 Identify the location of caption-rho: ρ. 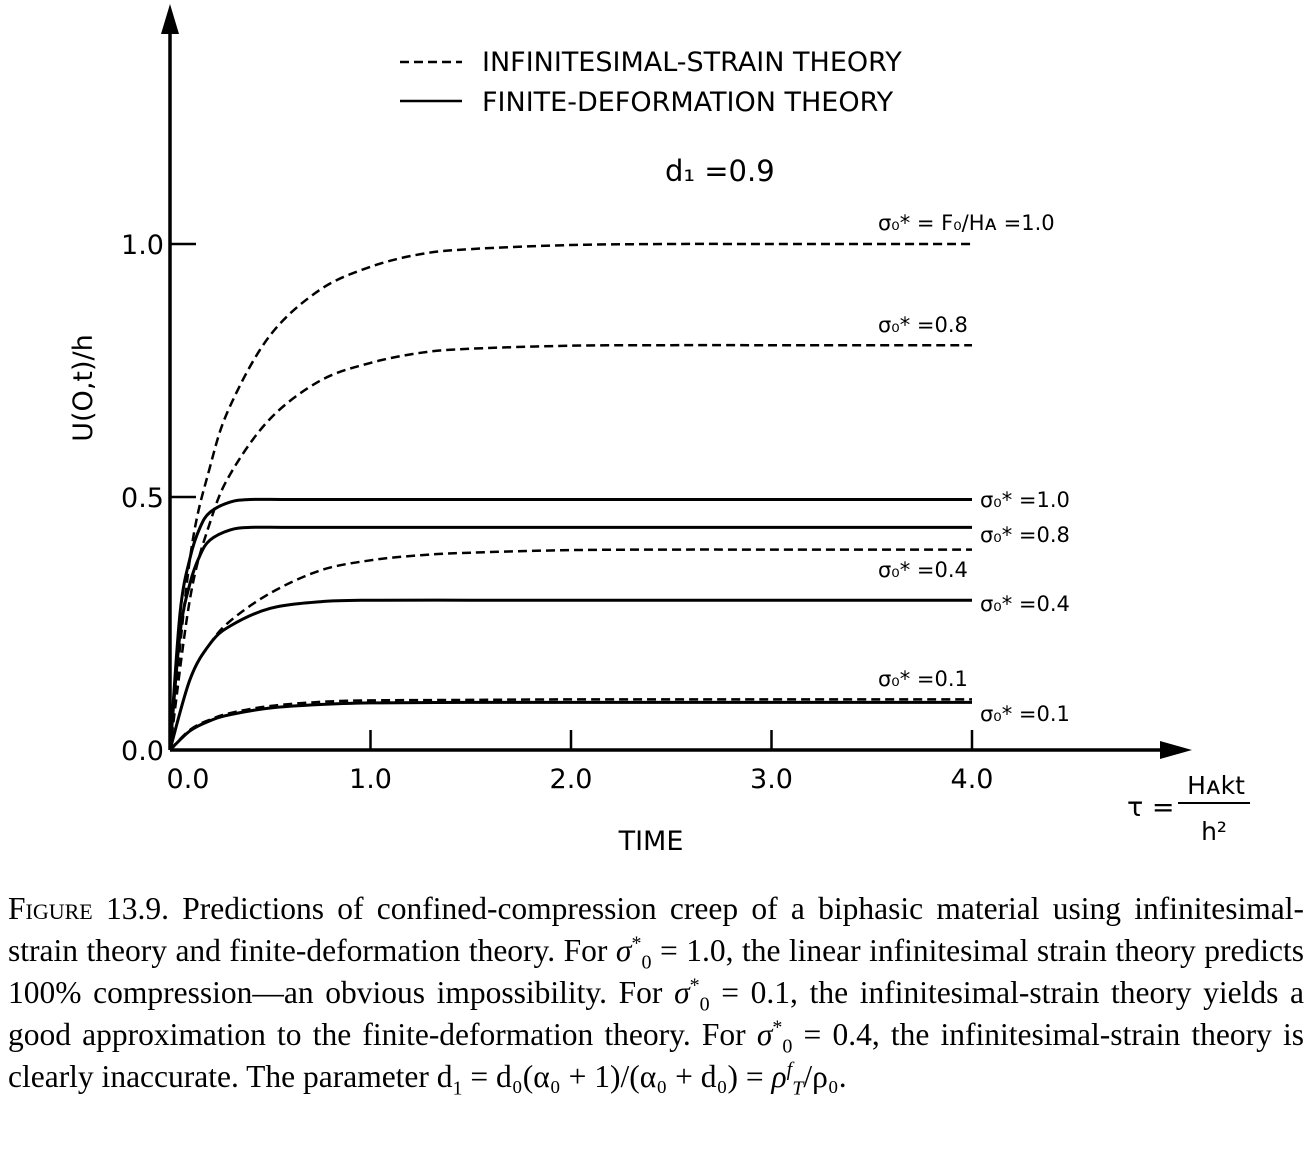
(779, 1076).